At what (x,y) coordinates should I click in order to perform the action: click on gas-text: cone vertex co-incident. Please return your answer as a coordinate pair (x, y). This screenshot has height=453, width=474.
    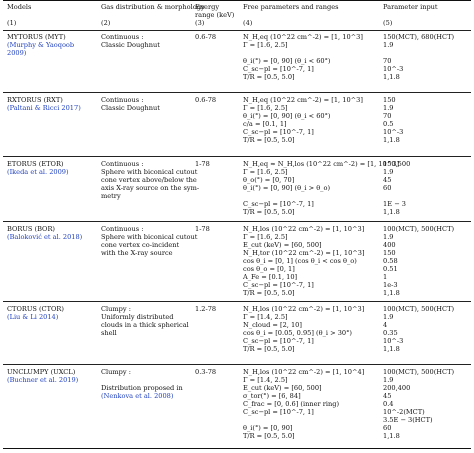
    Looking at the image, I should click on (140, 245).